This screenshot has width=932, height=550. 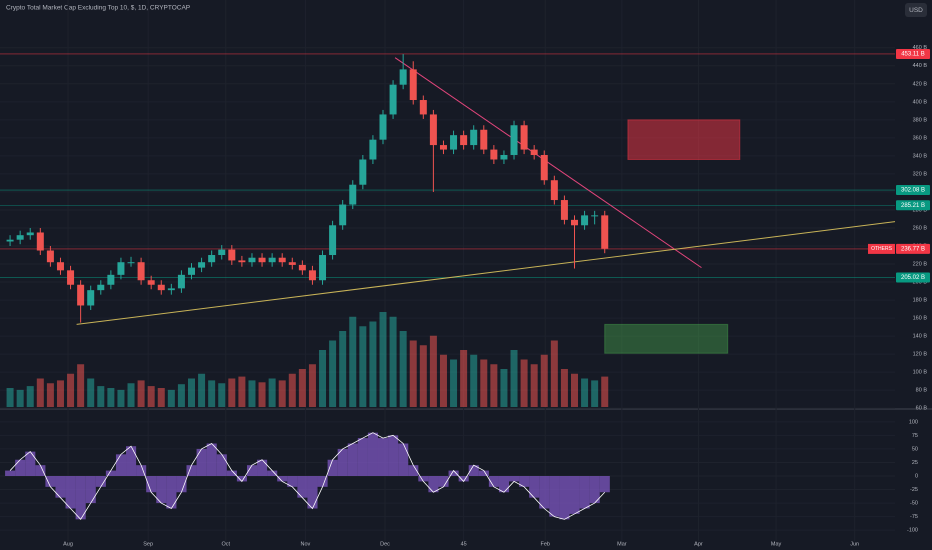 I want to click on x-tick-label: Apr, so click(x=698, y=544).